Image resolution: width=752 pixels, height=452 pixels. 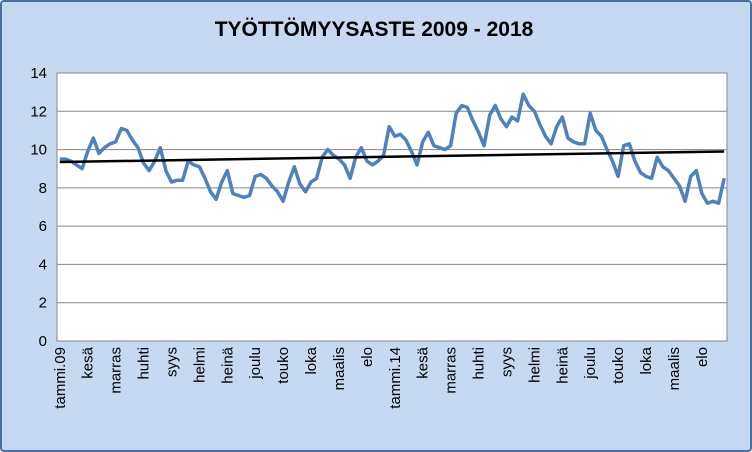 I want to click on x-tick-label: tammi.14, so click(x=395, y=378).